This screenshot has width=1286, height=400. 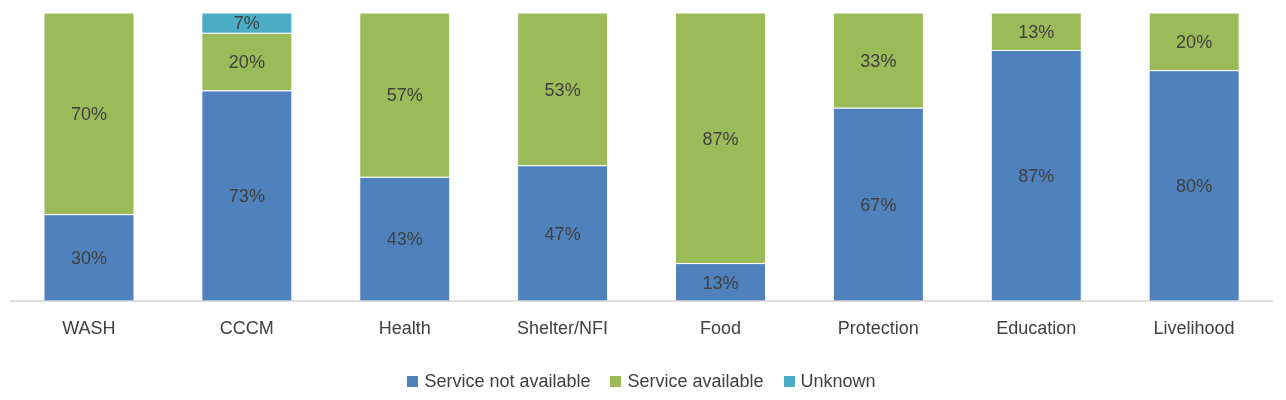 I want to click on x-tick-label: Education, so click(x=1036, y=327).